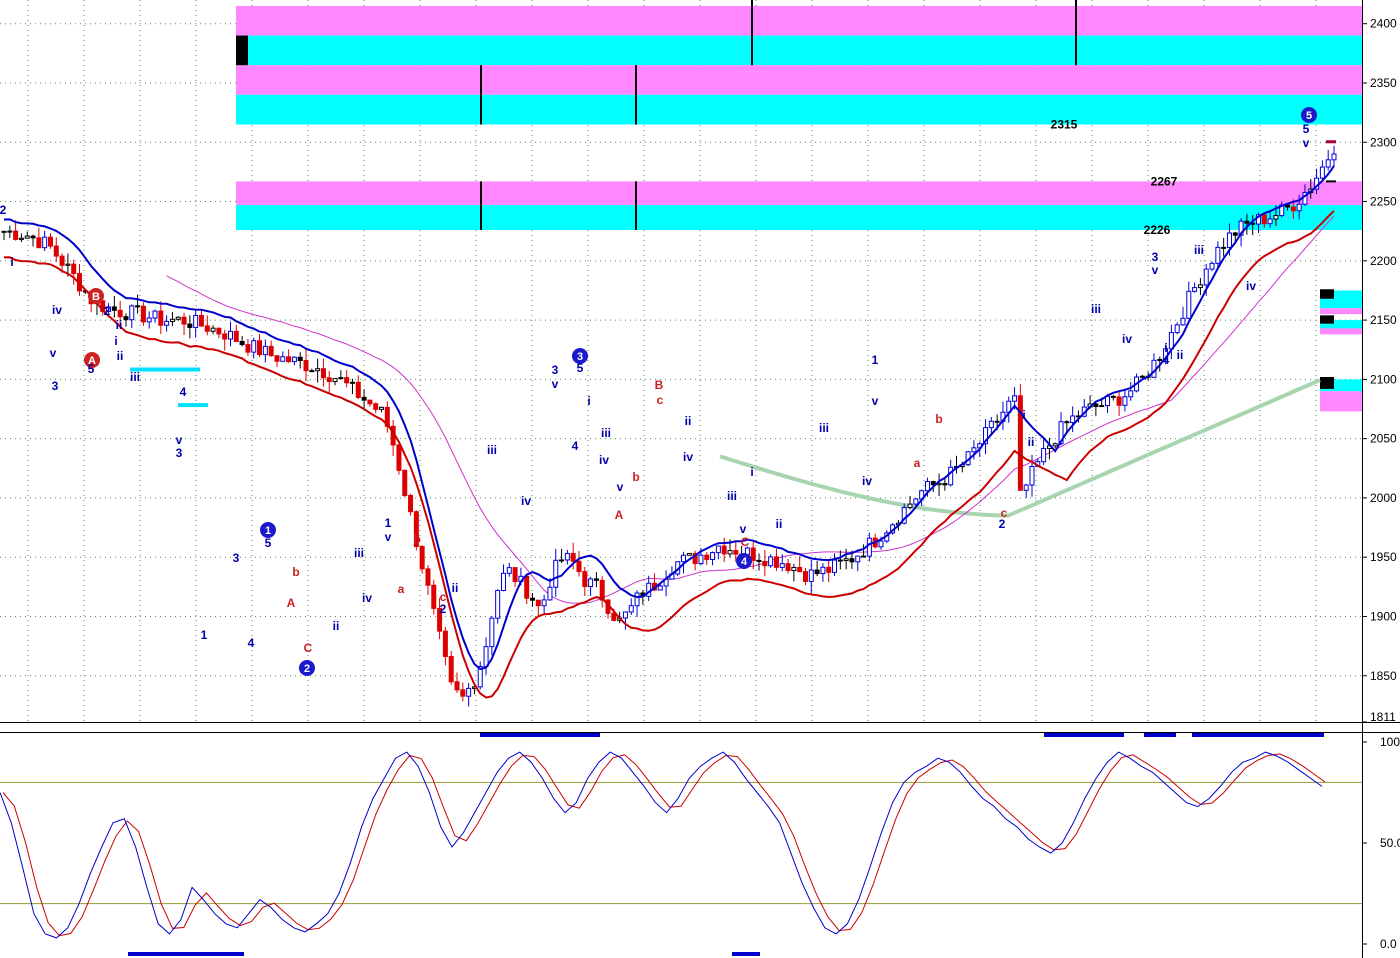  I want to click on right-zone-marker, so click(1327, 319).